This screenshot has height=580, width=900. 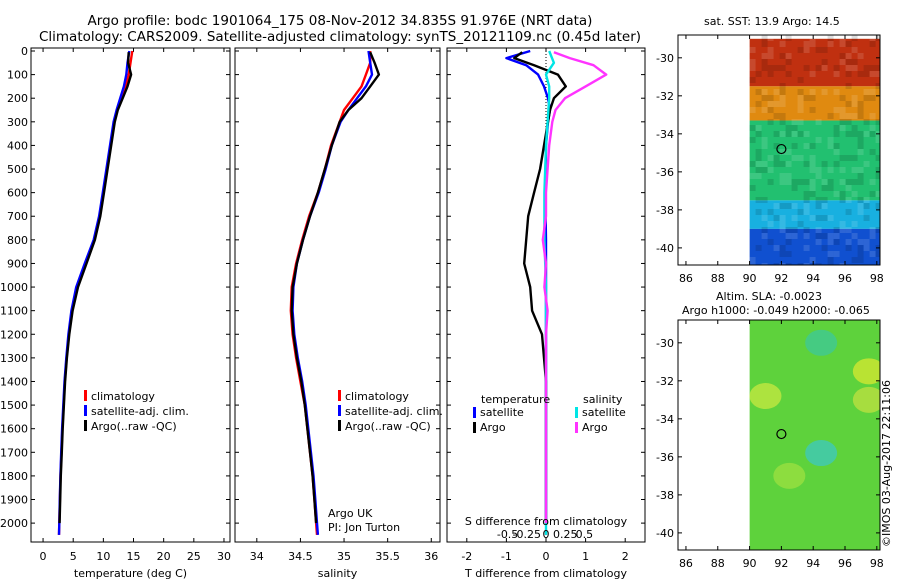 I want to click on sla-anomaly-blob, so click(x=821, y=453).